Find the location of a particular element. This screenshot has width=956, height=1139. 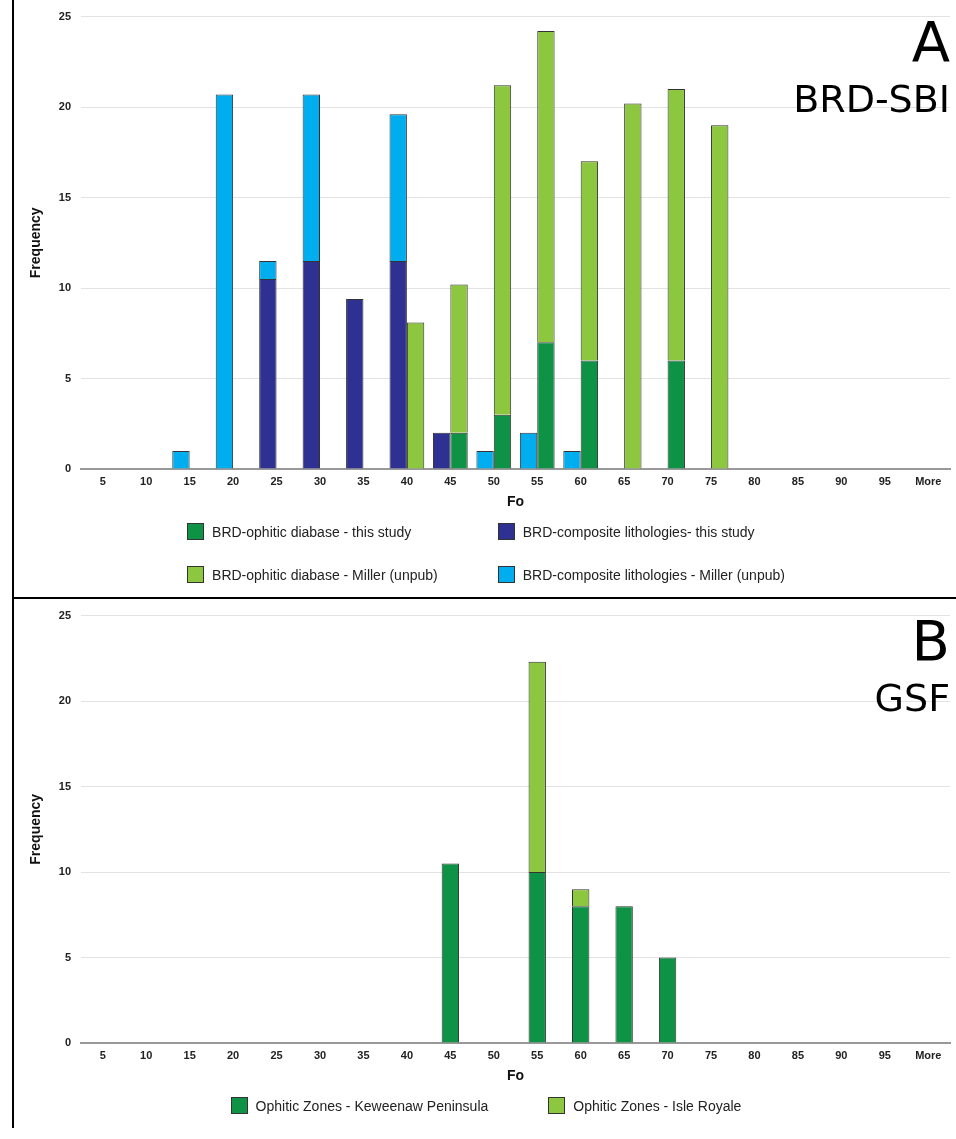

chart-title: B is located at coordinates (930, 640).